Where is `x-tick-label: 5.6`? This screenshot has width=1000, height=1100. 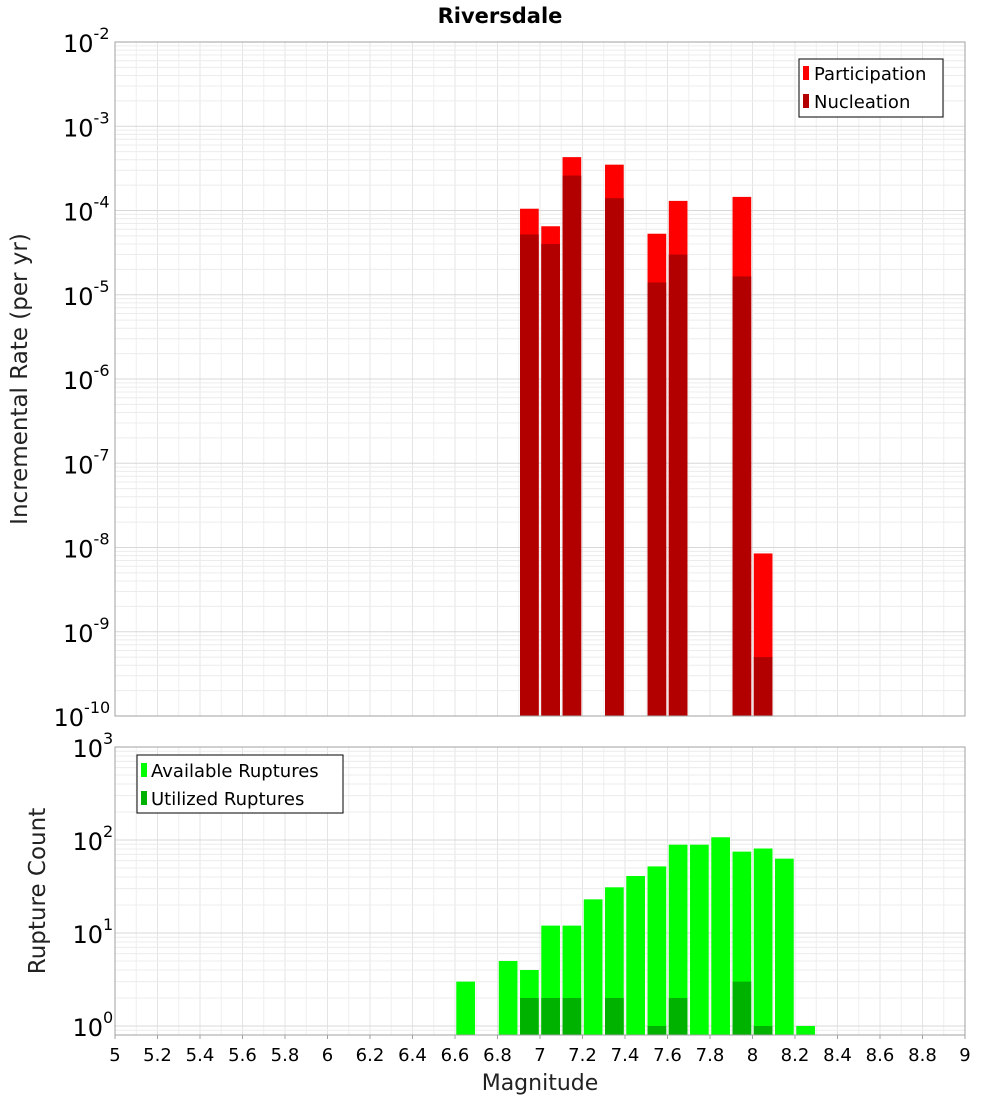 x-tick-label: 5.6 is located at coordinates (242, 1055).